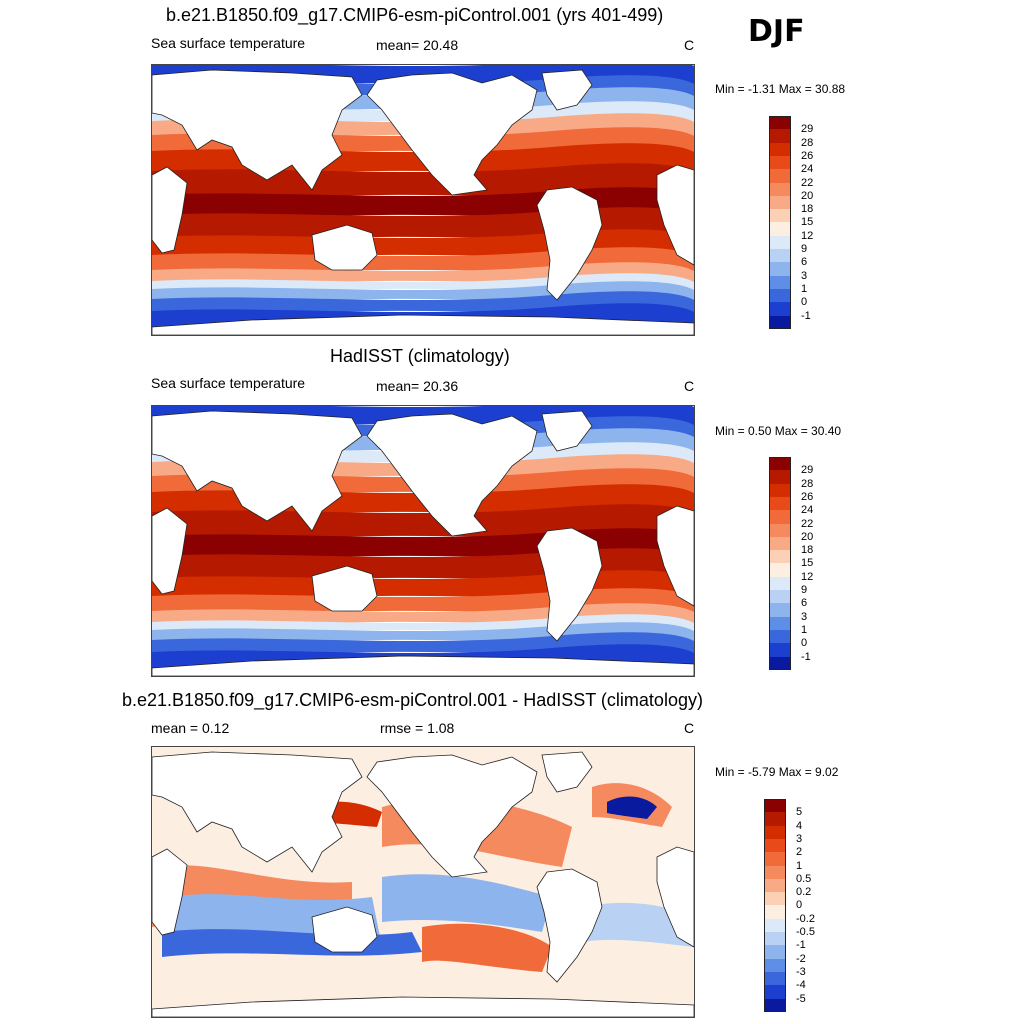 The width and height of the screenshot is (1024, 1024). I want to click on panel1-variable-label: Sea surface temperature, so click(228, 43).